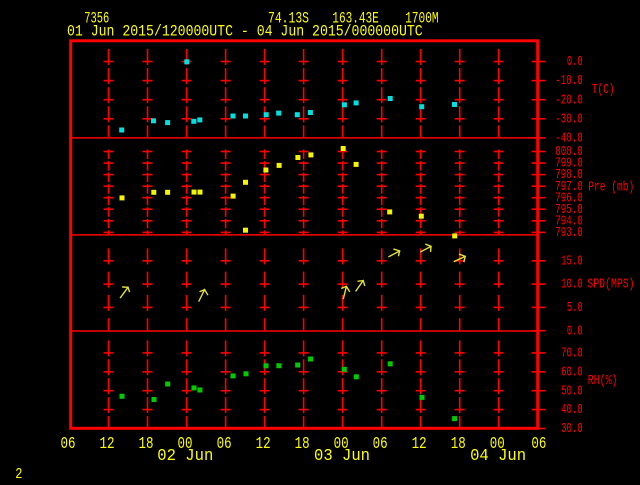 This screenshot has height=485, width=640. I want to click on svg-text: SPD(MPS), so click(610, 285).